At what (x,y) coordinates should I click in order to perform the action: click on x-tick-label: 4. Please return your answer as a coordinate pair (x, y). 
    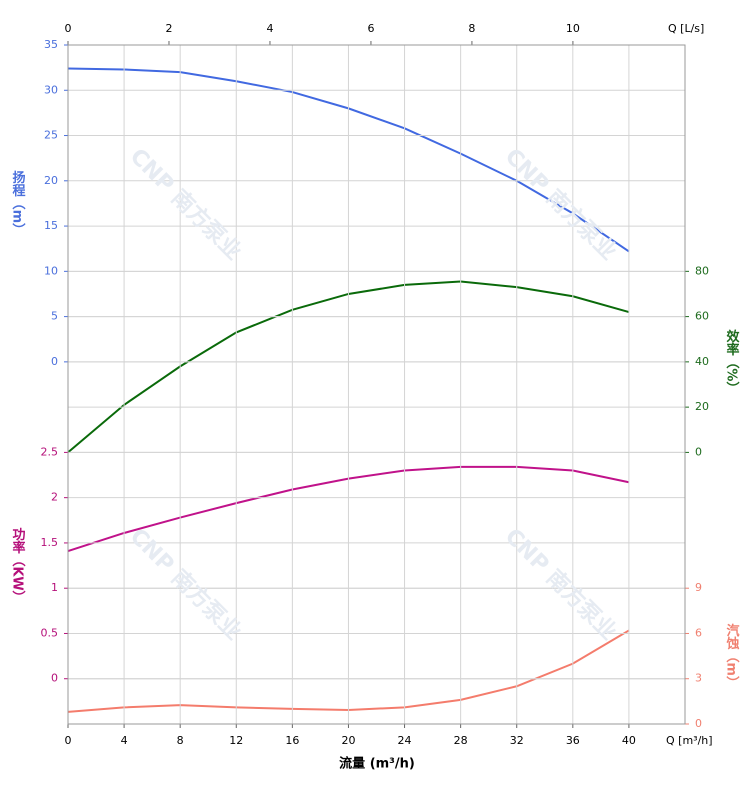
    Looking at the image, I should click on (124, 740).